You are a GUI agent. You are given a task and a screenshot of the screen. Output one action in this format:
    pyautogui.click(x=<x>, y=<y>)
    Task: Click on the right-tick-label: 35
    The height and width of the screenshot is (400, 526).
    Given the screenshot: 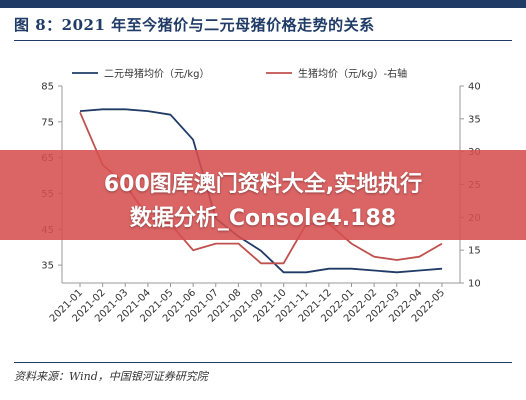 What is the action you would take?
    pyautogui.click(x=474, y=119)
    